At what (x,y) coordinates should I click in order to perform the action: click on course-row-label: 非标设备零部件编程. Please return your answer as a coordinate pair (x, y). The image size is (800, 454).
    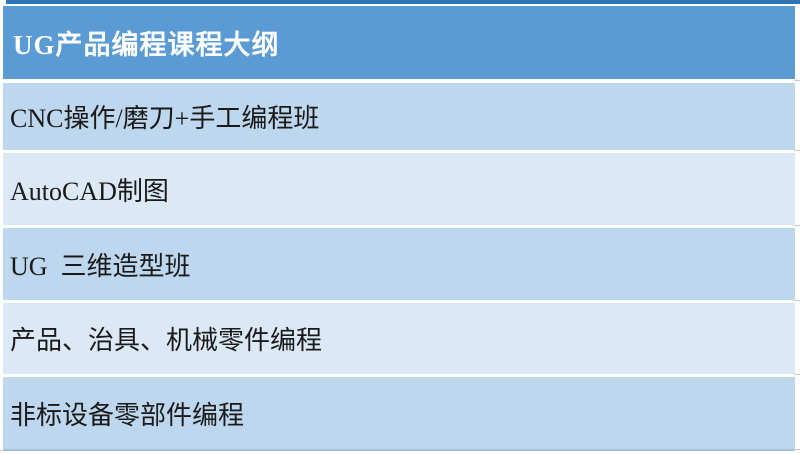
    Looking at the image, I should click on (127, 415).